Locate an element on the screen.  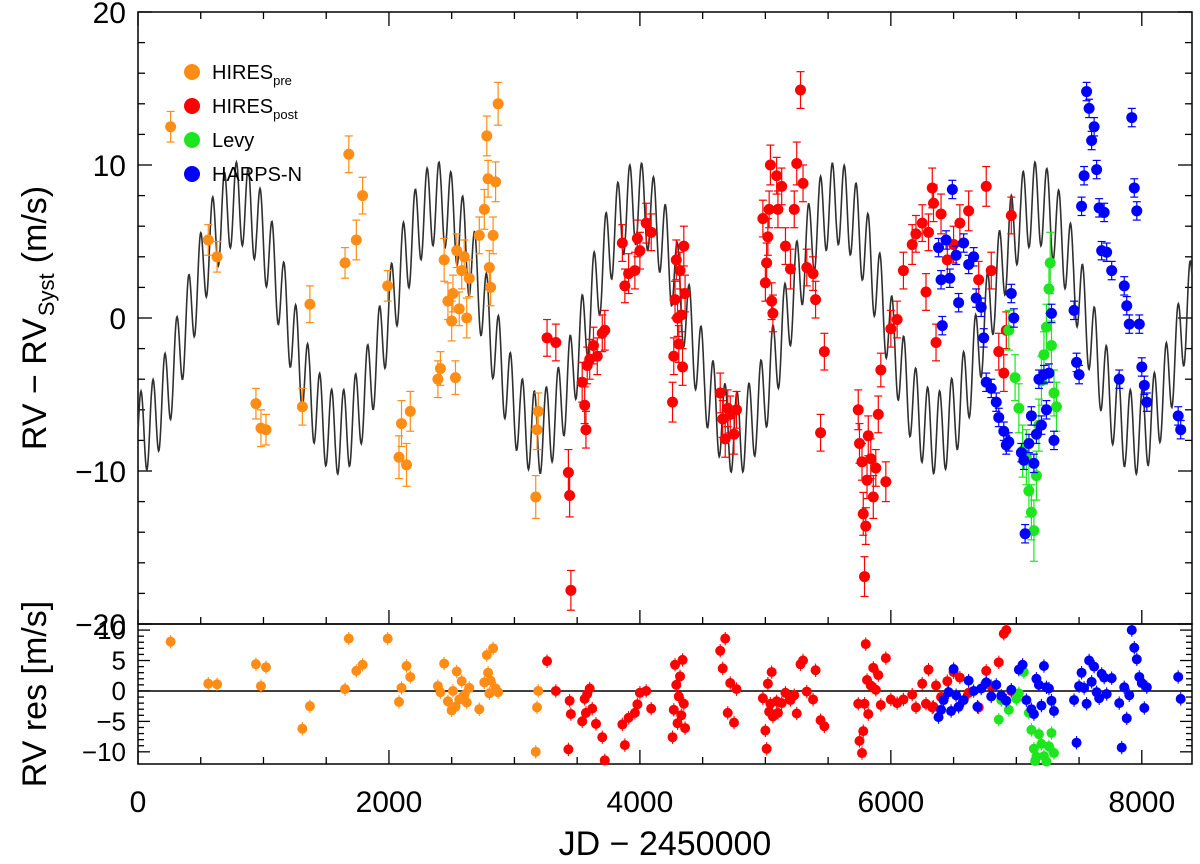
xtick-label: 2000 is located at coordinates (389, 802).